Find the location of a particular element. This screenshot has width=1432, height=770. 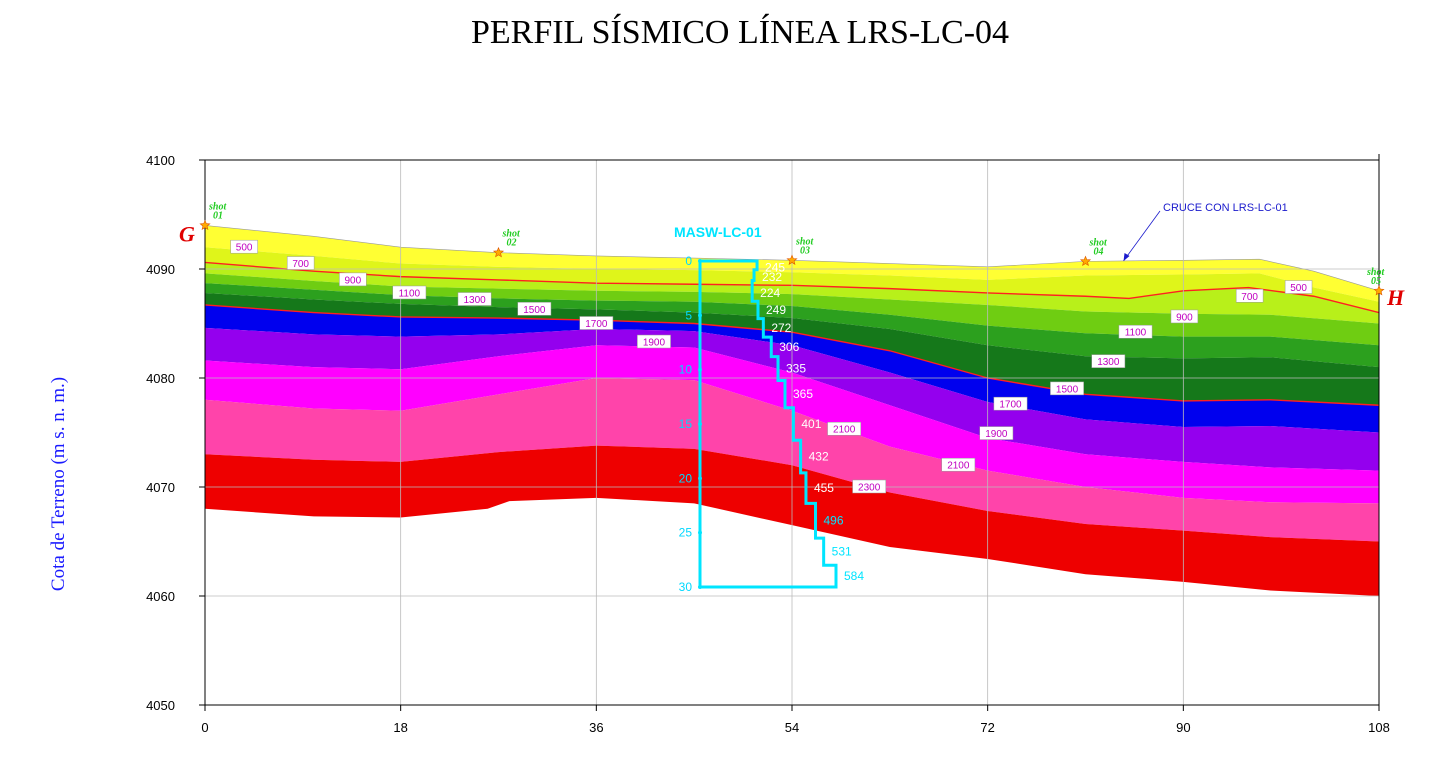

masw-velocity-value: 496 is located at coordinates (834, 521).